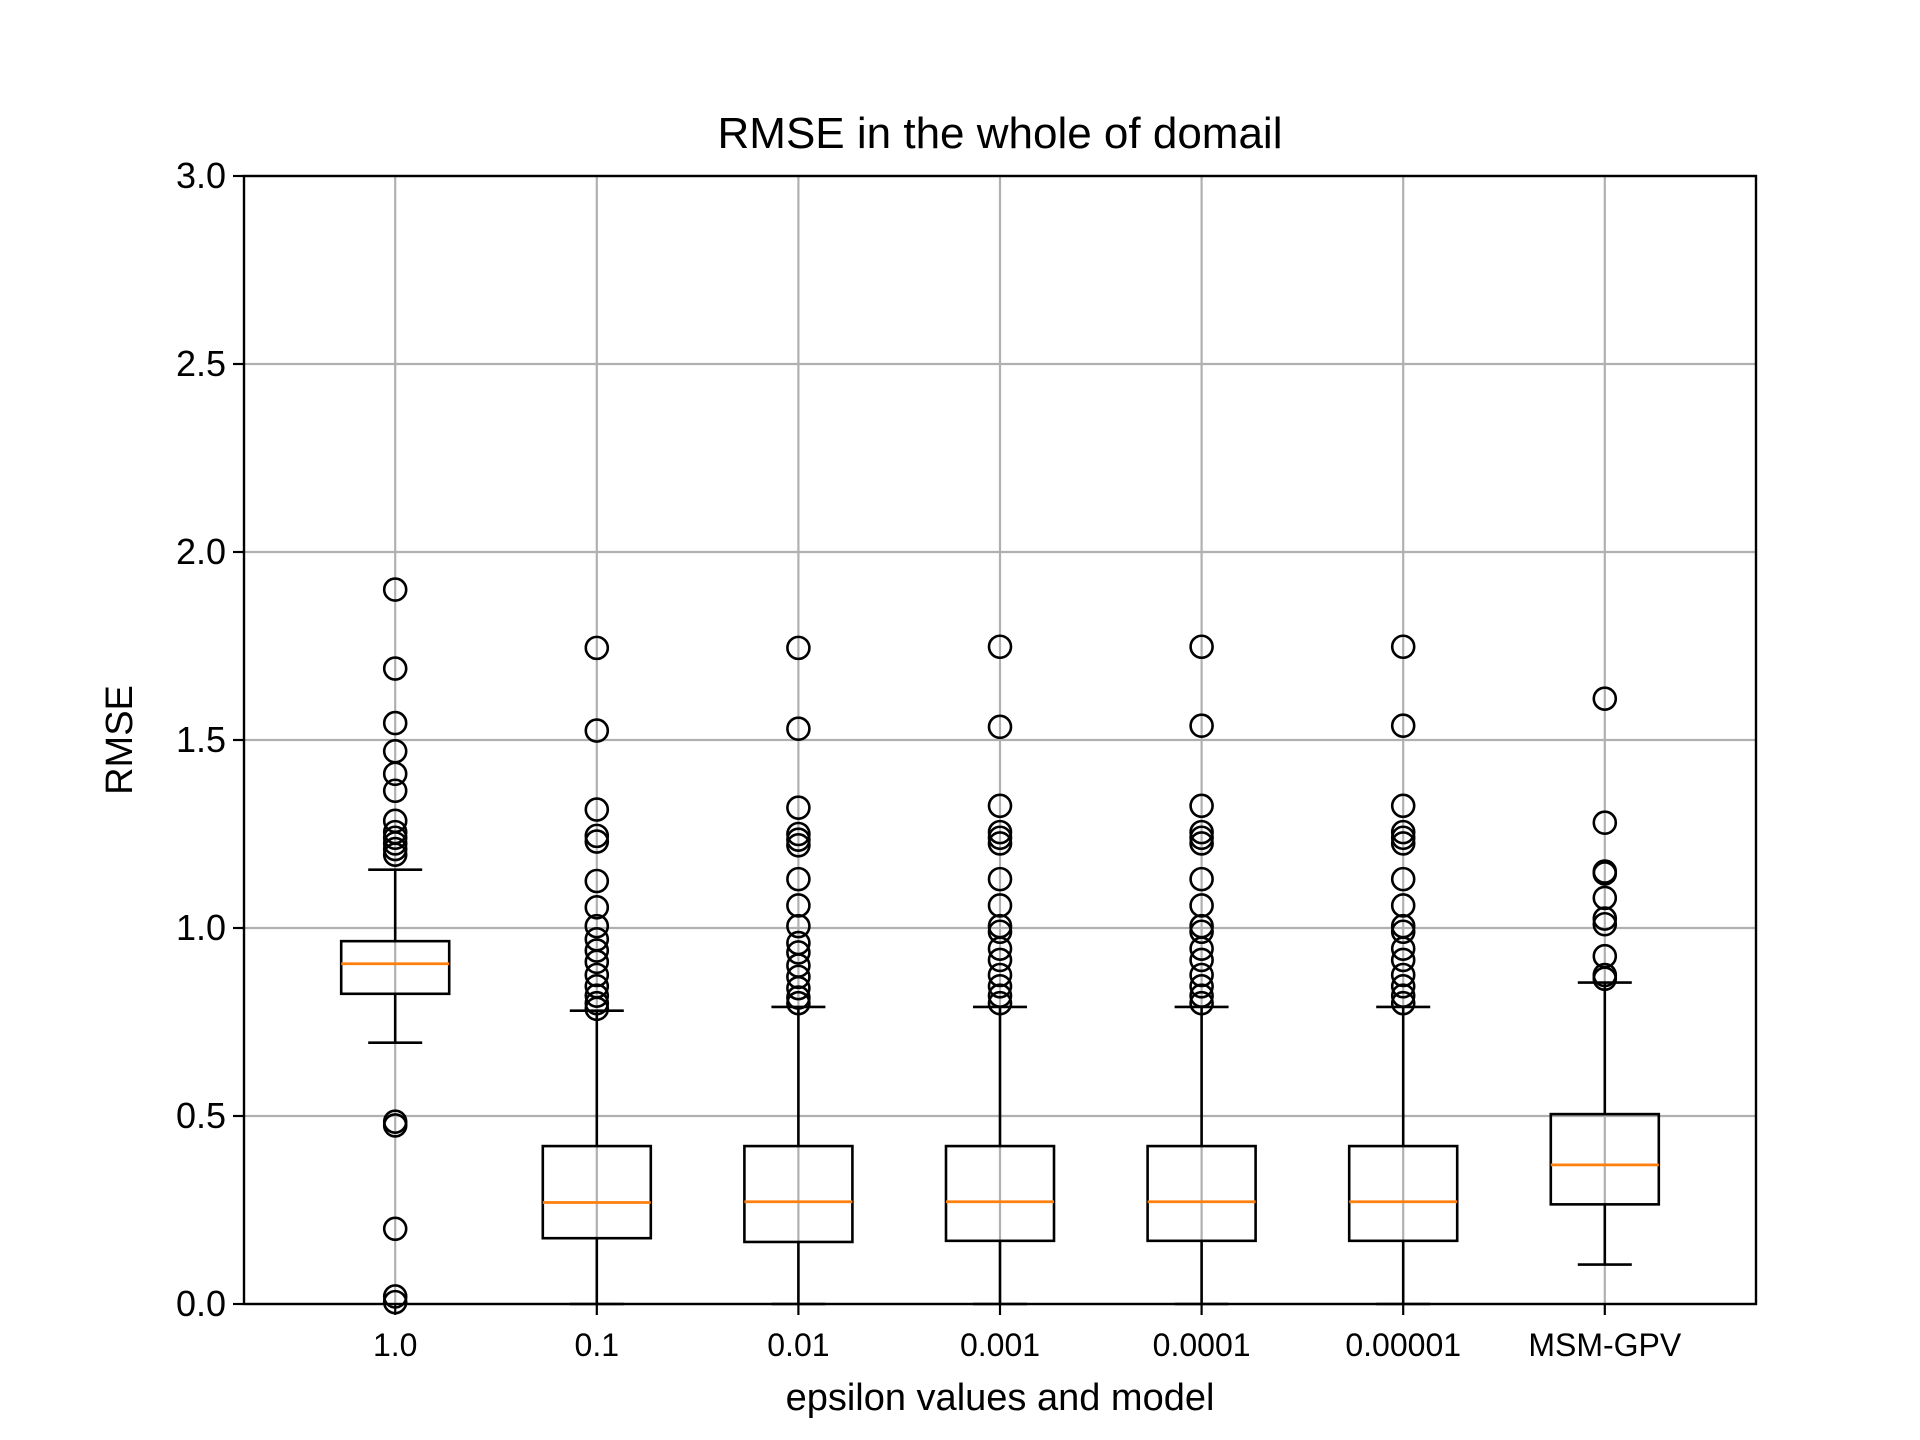 The width and height of the screenshot is (1920, 1440). What do you see at coordinates (201, 1115) in the screenshot?
I see `y-tick-label: 0.5` at bounding box center [201, 1115].